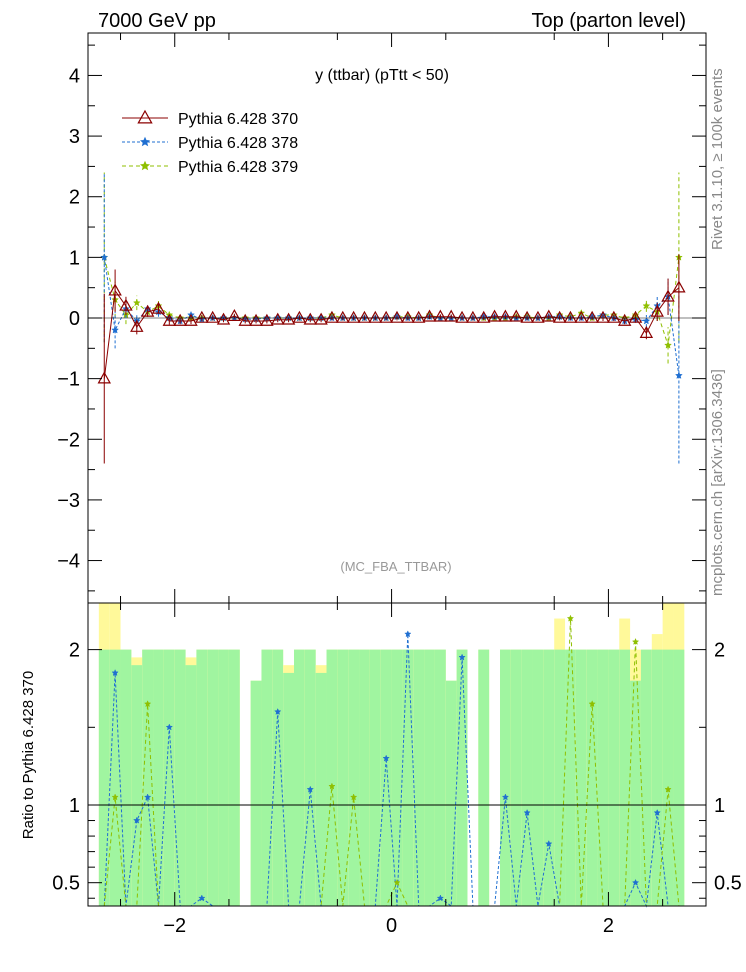 The width and height of the screenshot is (746, 972). Describe the element at coordinates (382, 75) in the screenshot. I see `main-chart-title: y (ttbar) (pTtt < 50)` at that location.